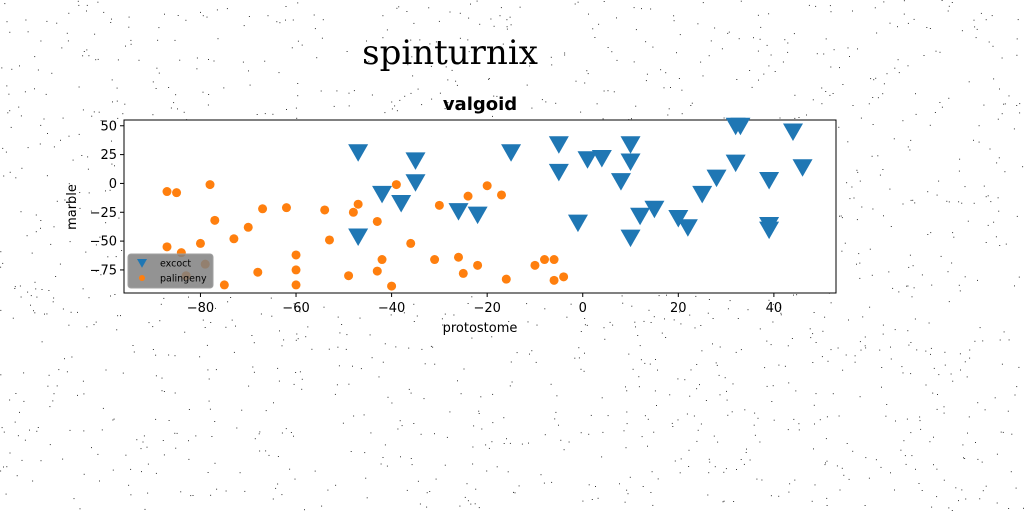 This screenshot has width=1024, height=512. What do you see at coordinates (391, 308) in the screenshot?
I see `x-tick-label: −40` at bounding box center [391, 308].